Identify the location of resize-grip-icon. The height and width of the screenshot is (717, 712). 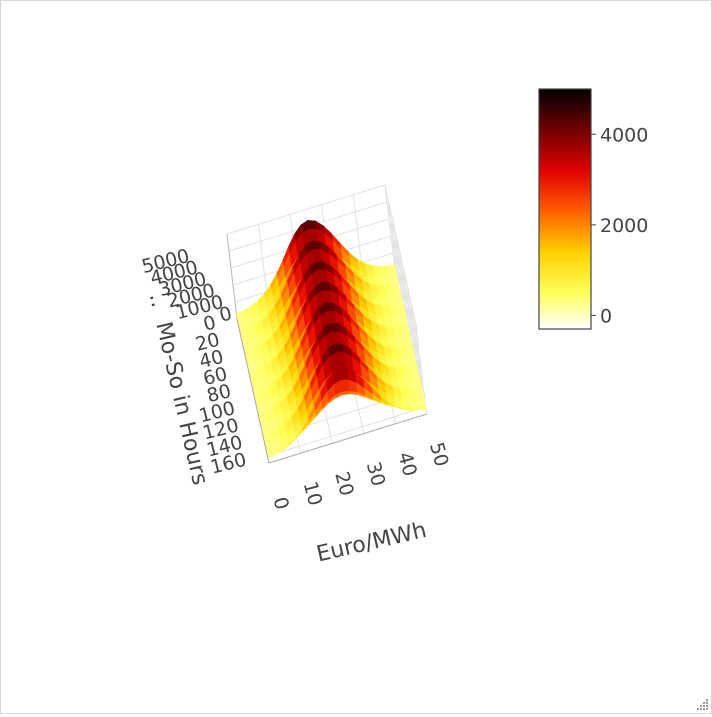
(701, 703).